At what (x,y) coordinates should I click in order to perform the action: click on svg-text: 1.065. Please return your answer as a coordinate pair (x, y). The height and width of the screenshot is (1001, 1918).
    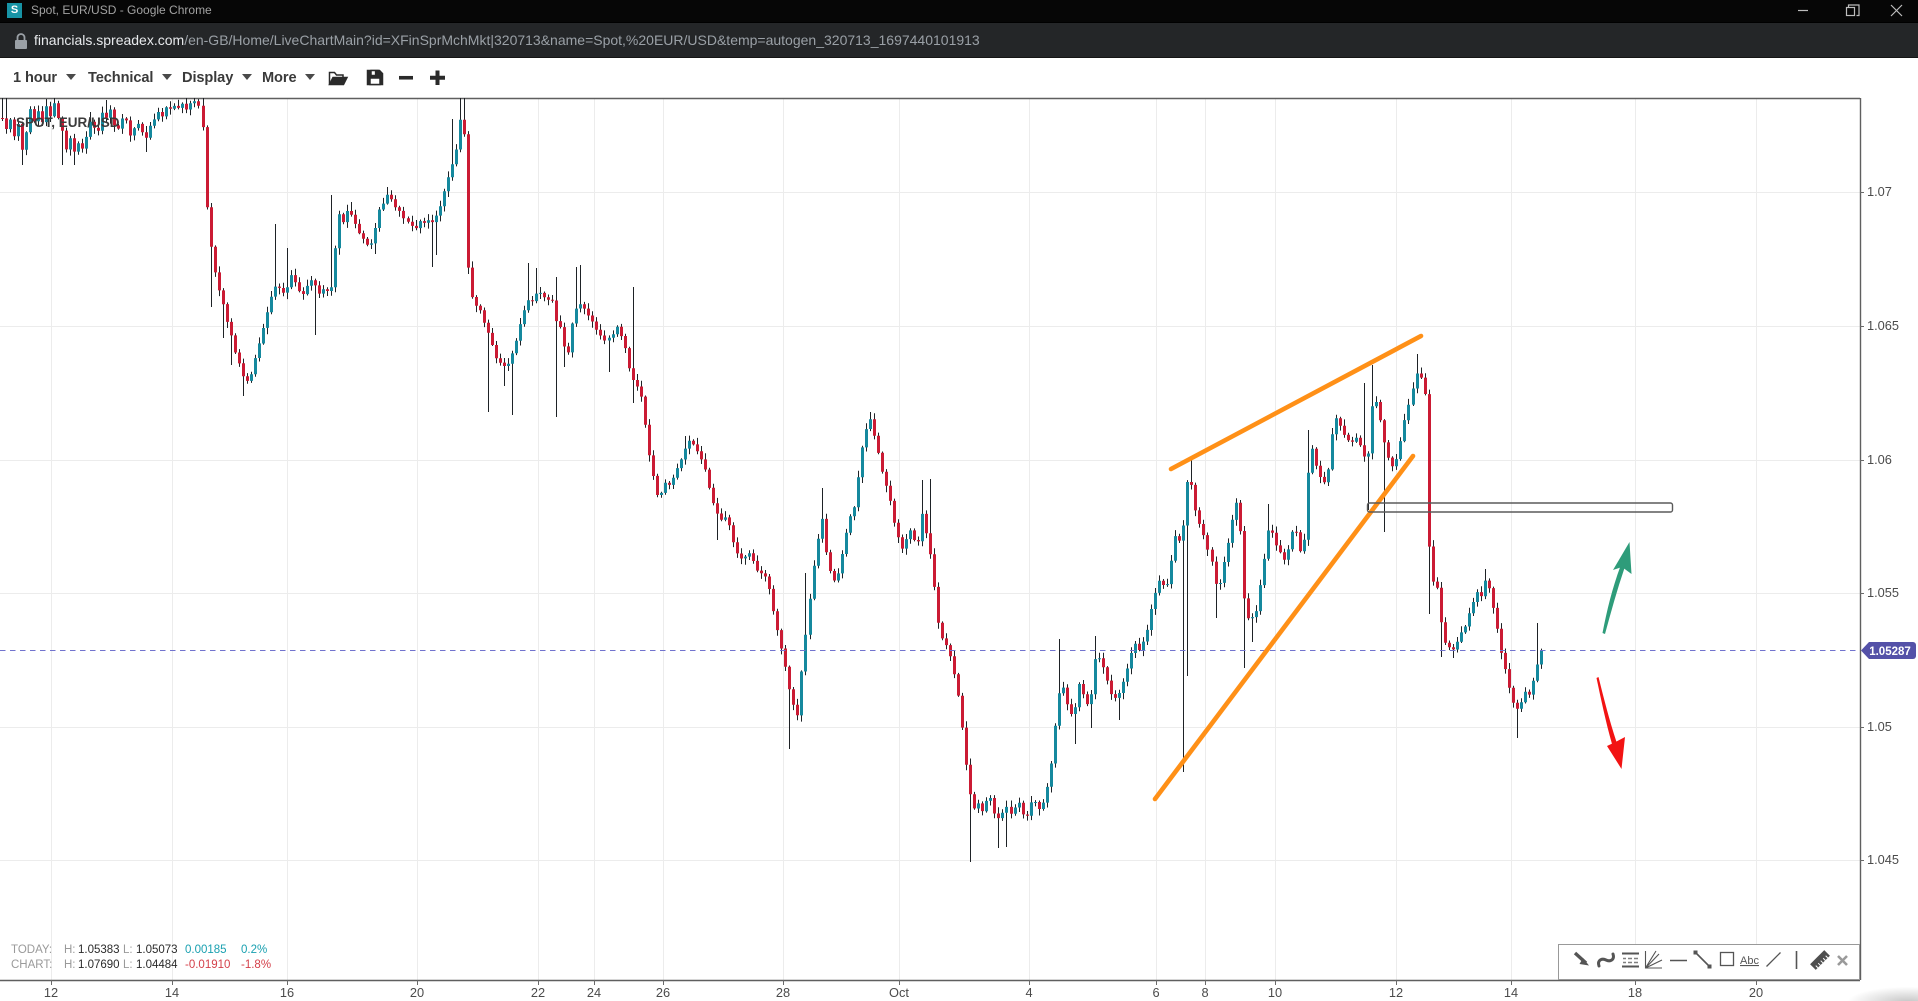
    Looking at the image, I should click on (1883, 325).